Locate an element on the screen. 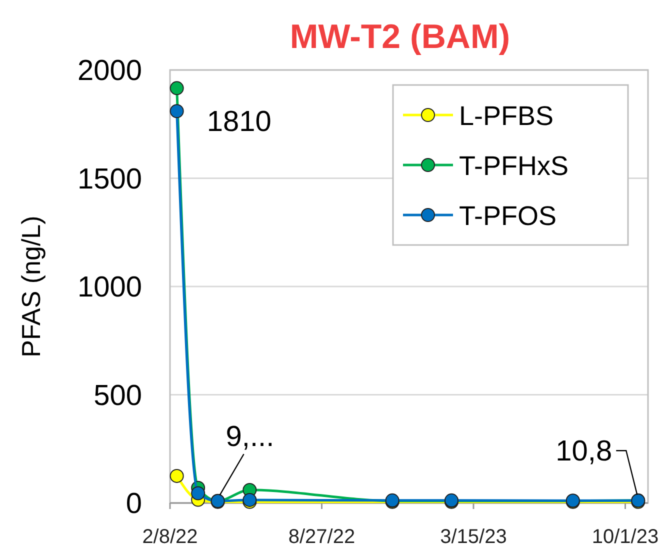  x-tick-label: 8/27/22 is located at coordinates (322, 537).